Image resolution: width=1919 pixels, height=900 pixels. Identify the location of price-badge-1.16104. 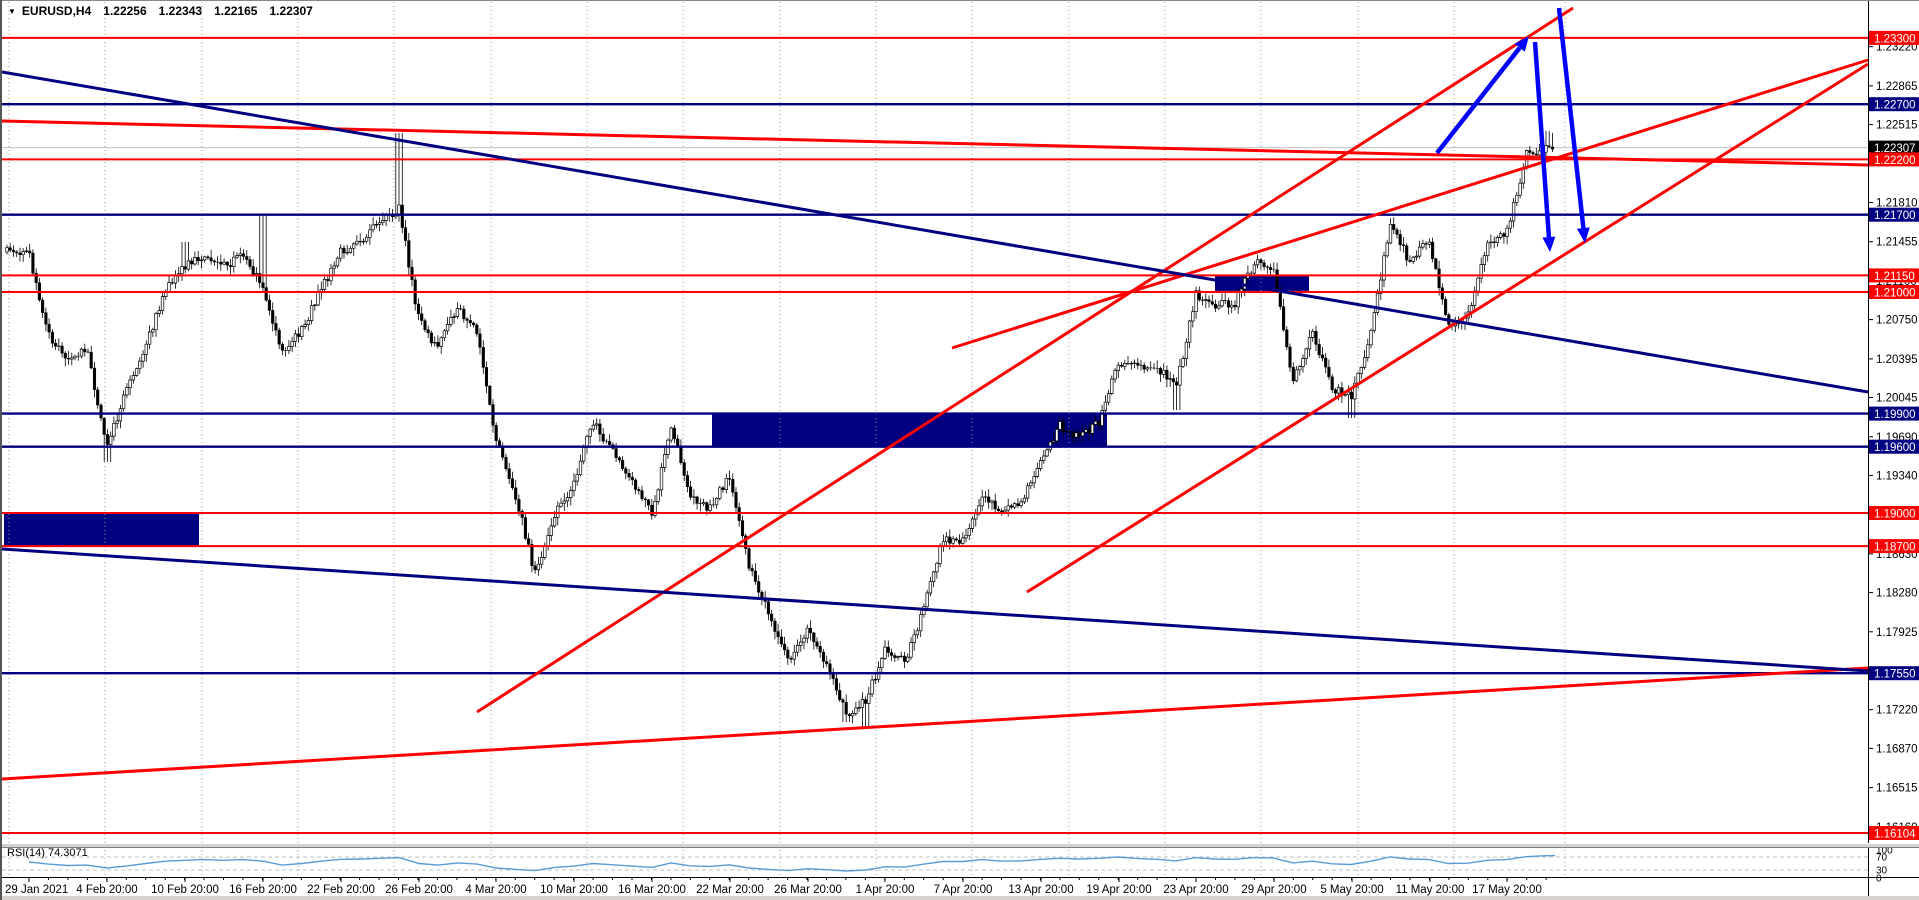
(1894, 833).